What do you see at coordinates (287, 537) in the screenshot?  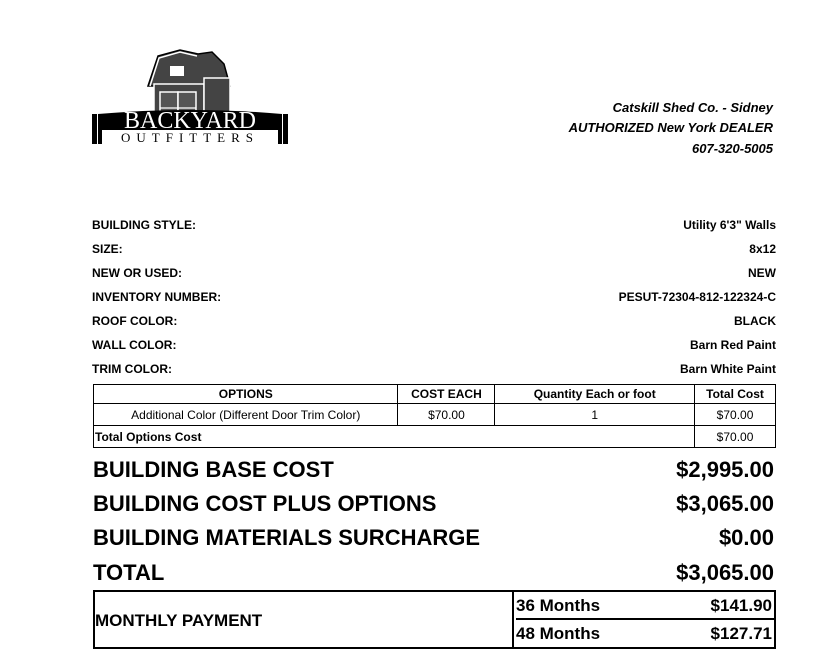 I see `cost-label: BUILDING MATERIALS SURCHARGE` at bounding box center [287, 537].